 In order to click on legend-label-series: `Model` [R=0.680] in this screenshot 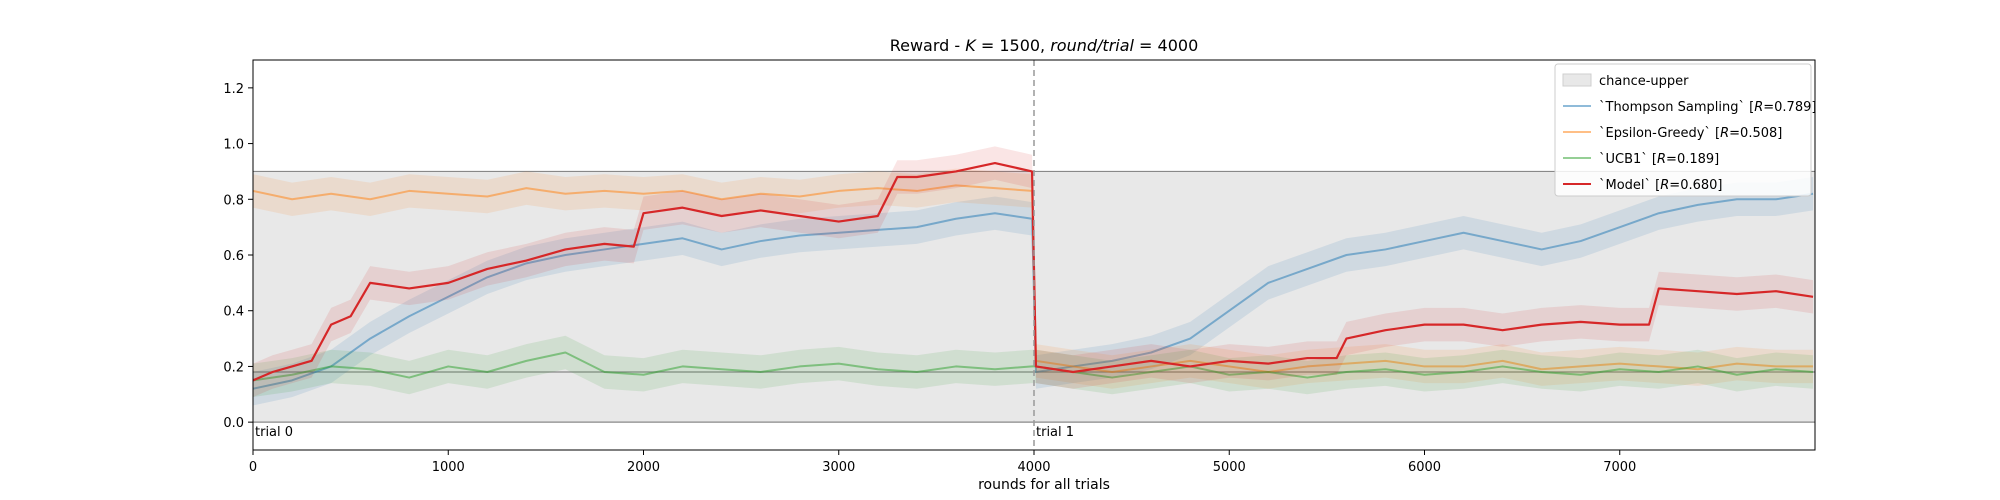, I will do `click(1660, 185)`.